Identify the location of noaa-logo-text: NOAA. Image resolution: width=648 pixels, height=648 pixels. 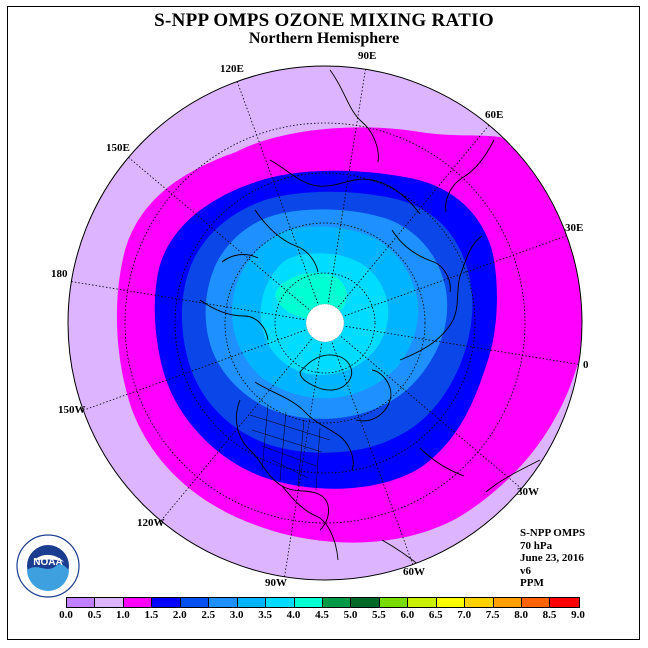
(47, 562).